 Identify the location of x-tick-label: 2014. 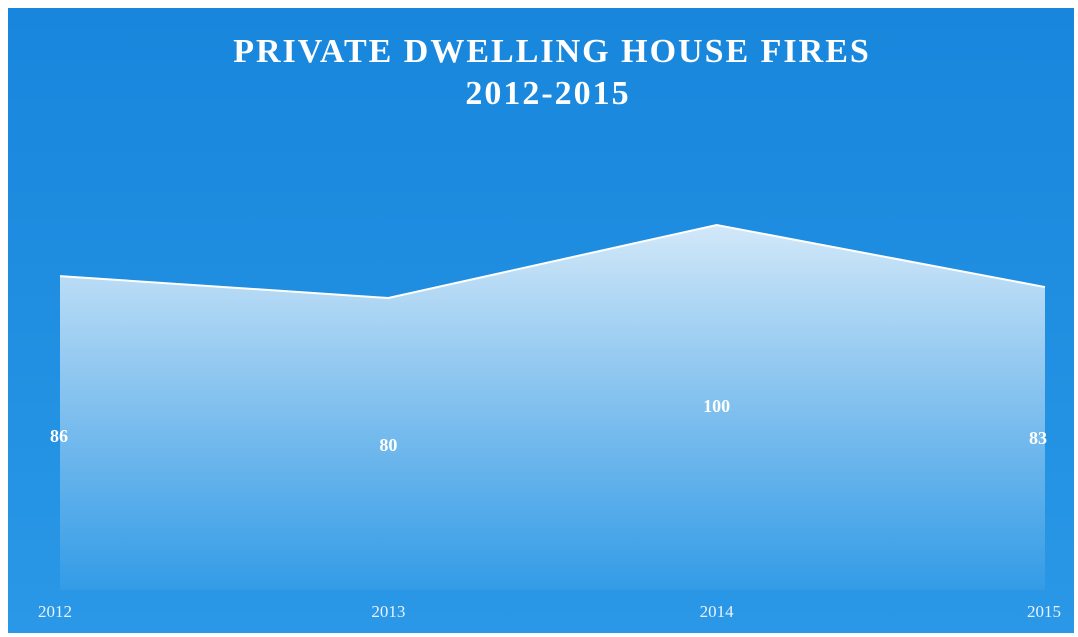
(717, 611).